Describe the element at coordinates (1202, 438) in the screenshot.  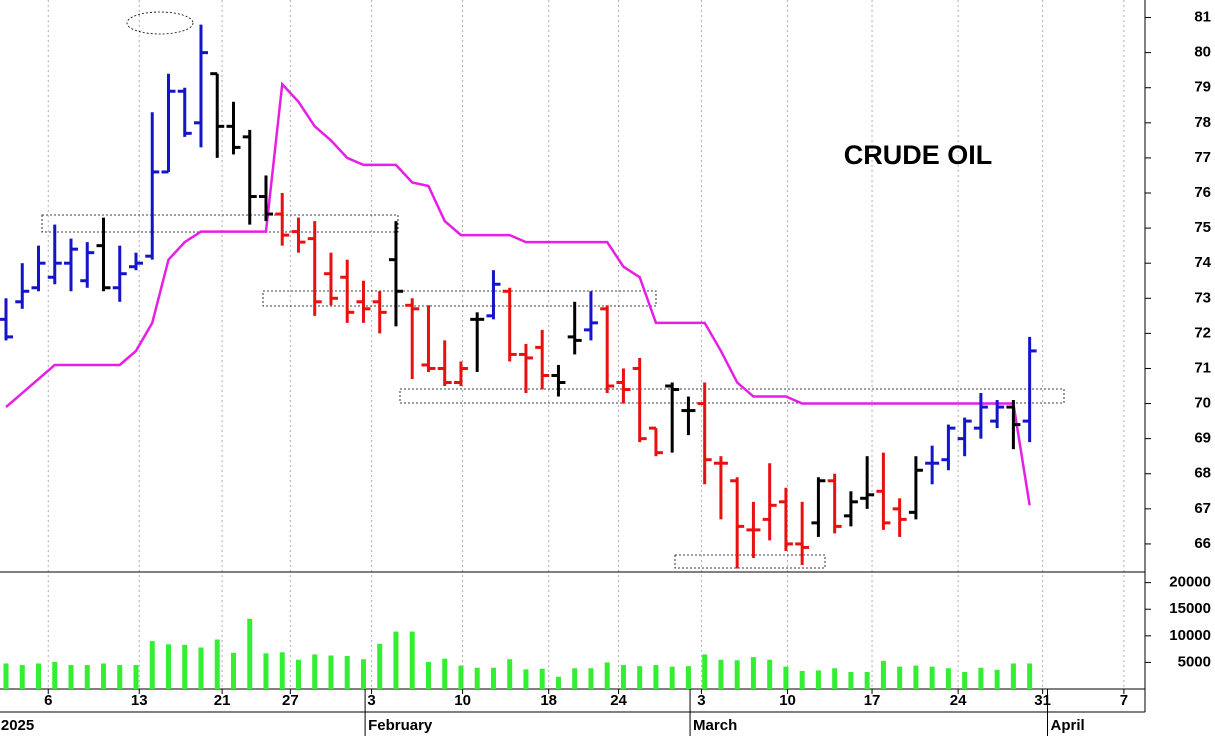
I see `y-tick-label: 69` at that location.